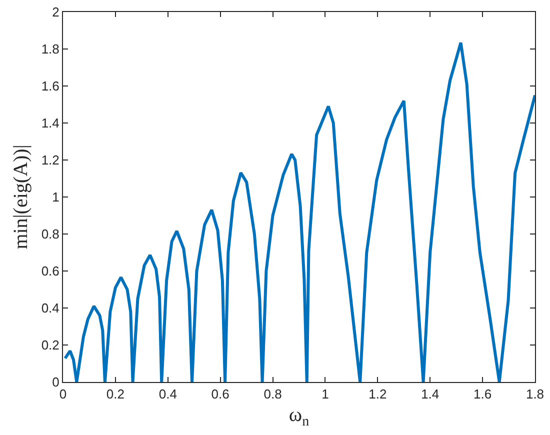 This screenshot has height=435, width=550. What do you see at coordinates (50, 234) in the screenshot?
I see `y-tick-label: 0.8` at bounding box center [50, 234].